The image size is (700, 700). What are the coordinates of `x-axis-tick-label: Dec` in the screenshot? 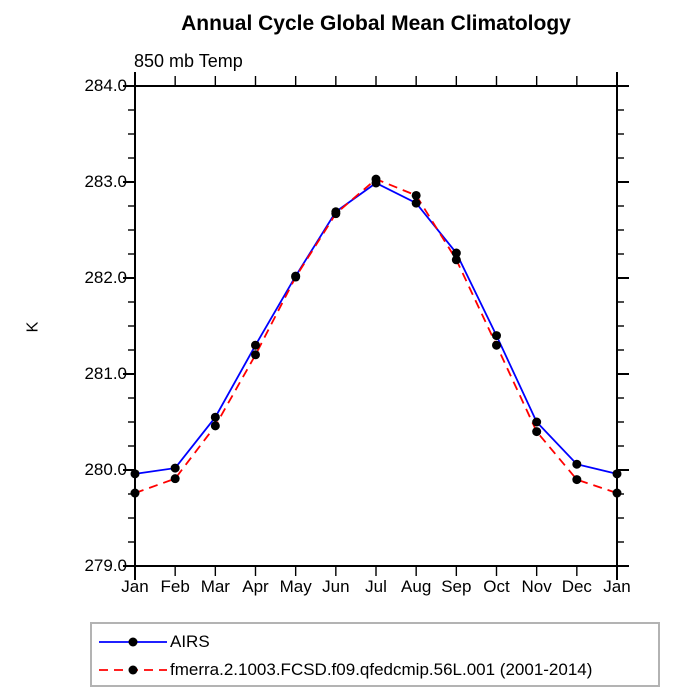 It's located at (576, 586).